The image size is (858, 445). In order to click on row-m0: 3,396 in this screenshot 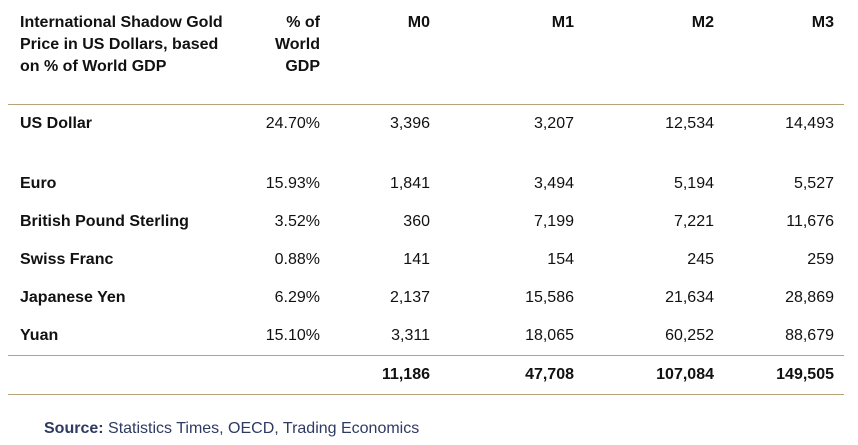, I will do `click(409, 123)`.